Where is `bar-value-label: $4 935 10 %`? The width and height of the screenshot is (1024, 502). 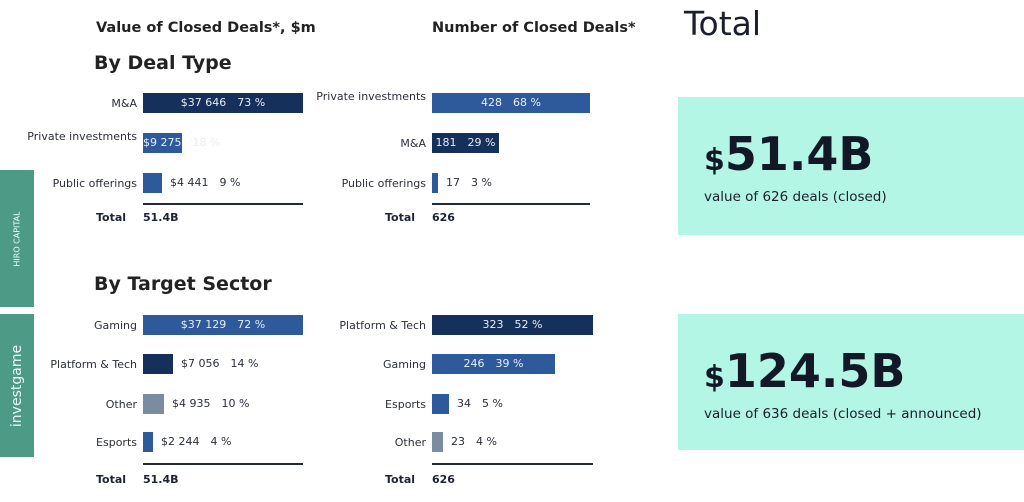 bar-value-label: $4 935 10 % is located at coordinates (211, 403).